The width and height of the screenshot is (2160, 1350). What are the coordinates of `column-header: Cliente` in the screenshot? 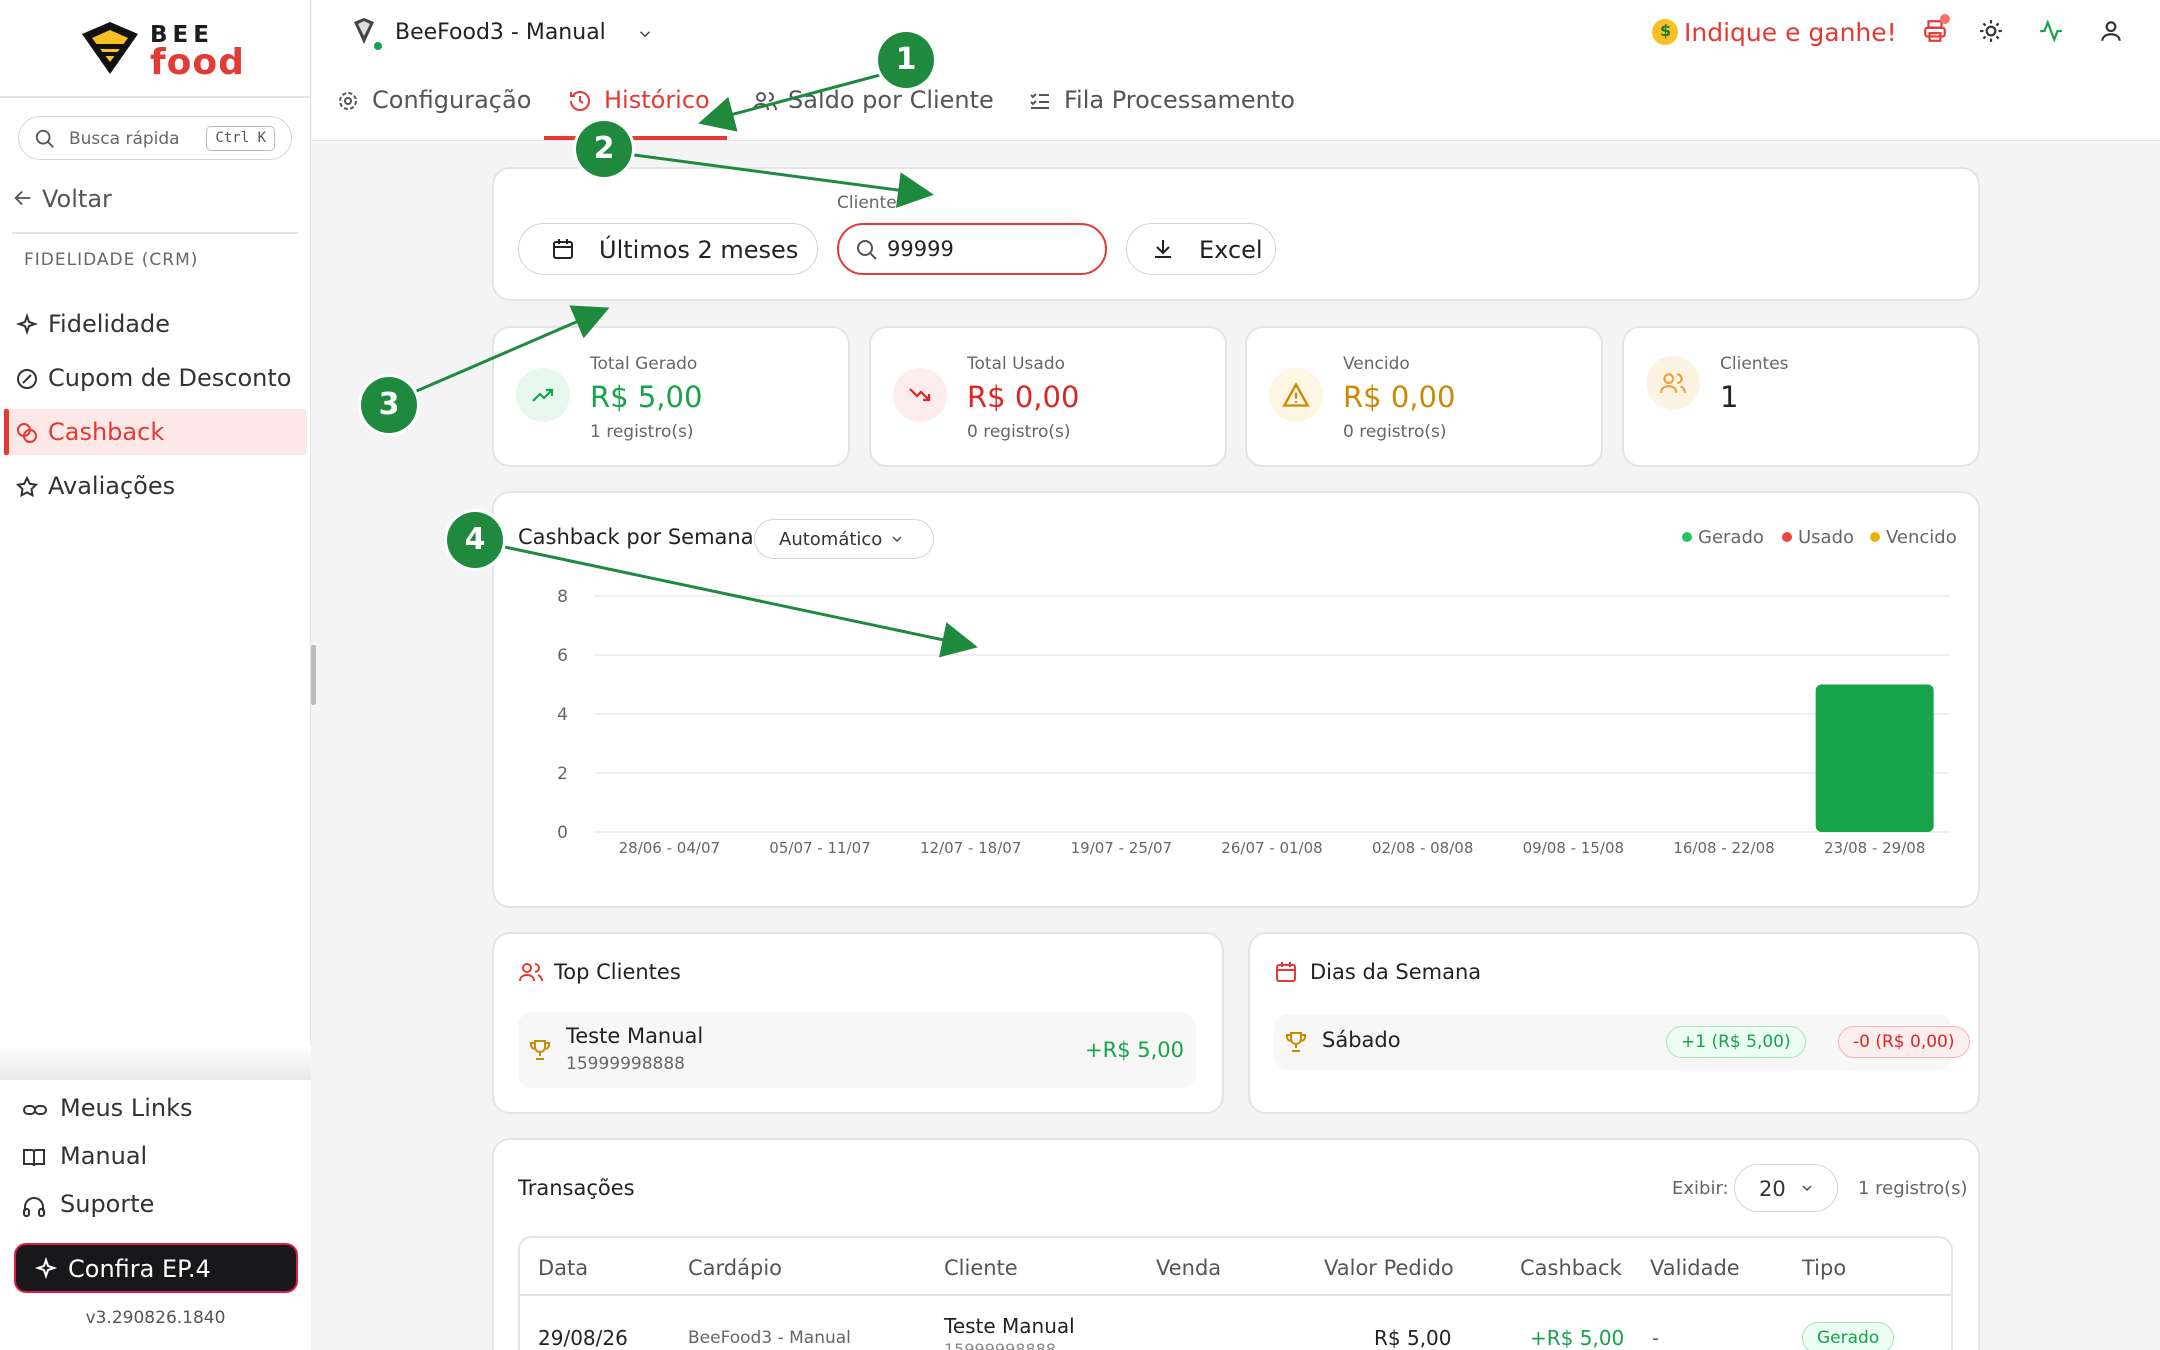 It's located at (981, 1268).